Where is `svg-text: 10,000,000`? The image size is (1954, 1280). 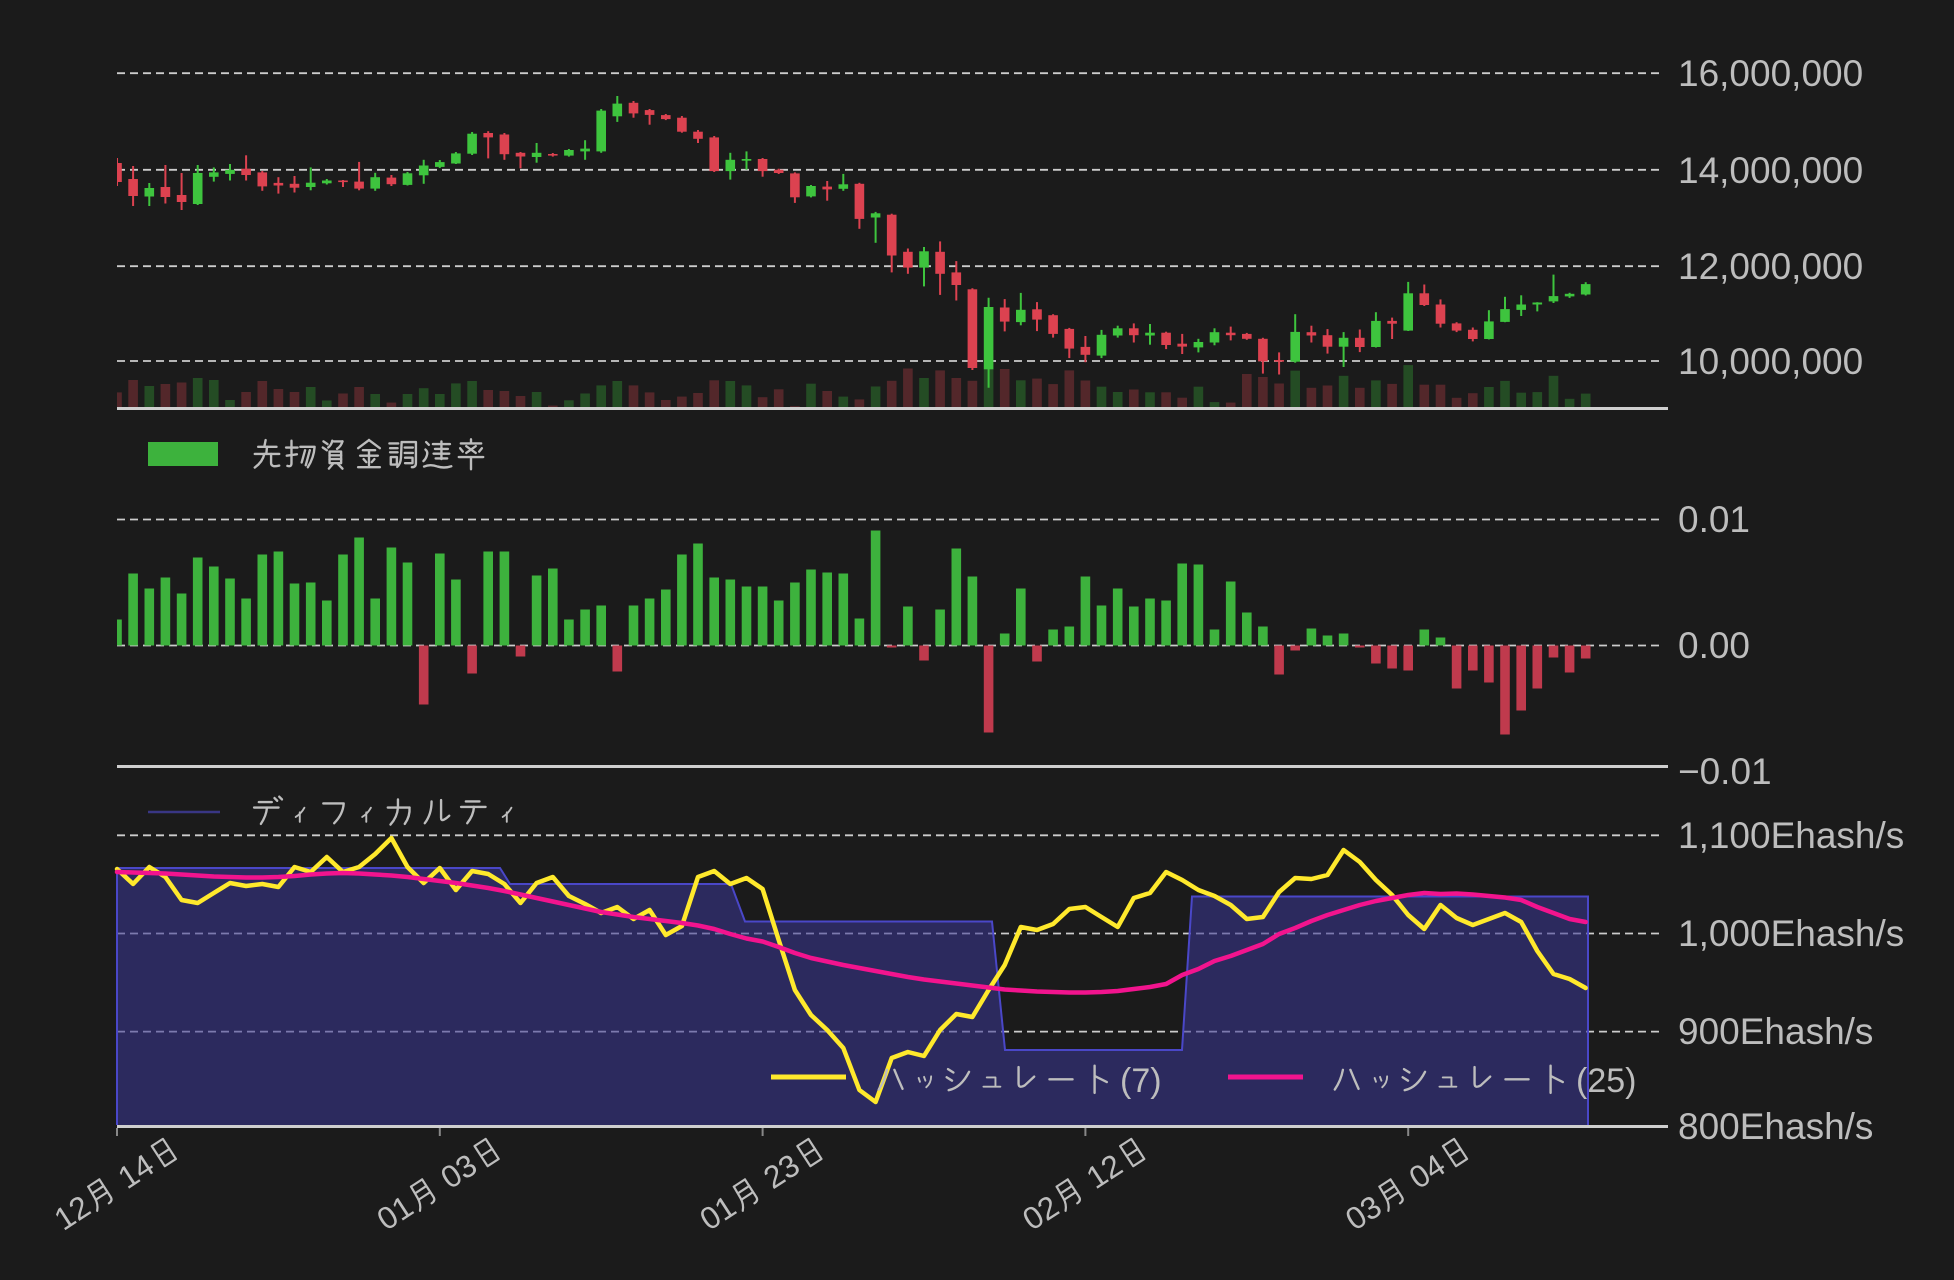 svg-text: 10,000,000 is located at coordinates (1770, 361).